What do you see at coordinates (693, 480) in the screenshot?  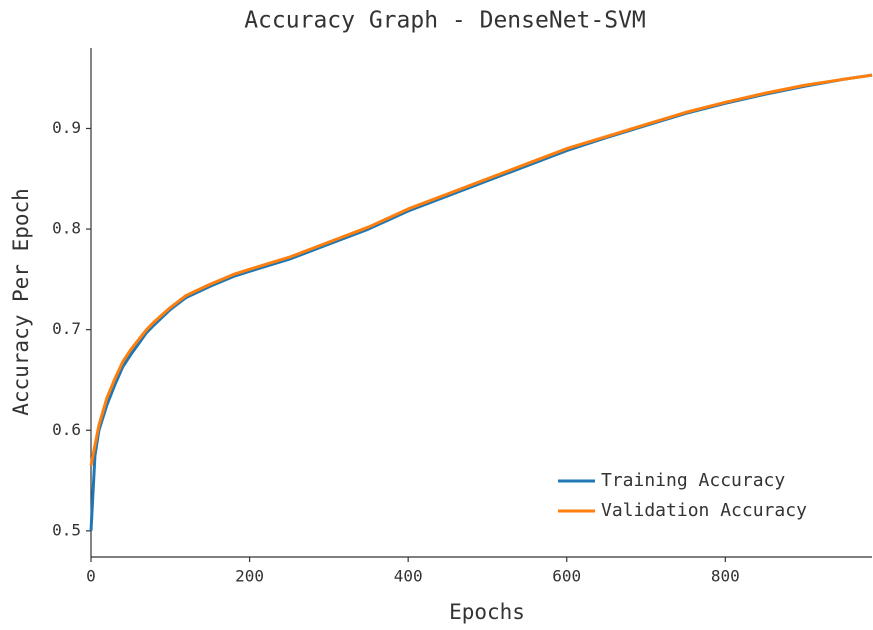 I see `legend-label: Training Accuracy` at bounding box center [693, 480].